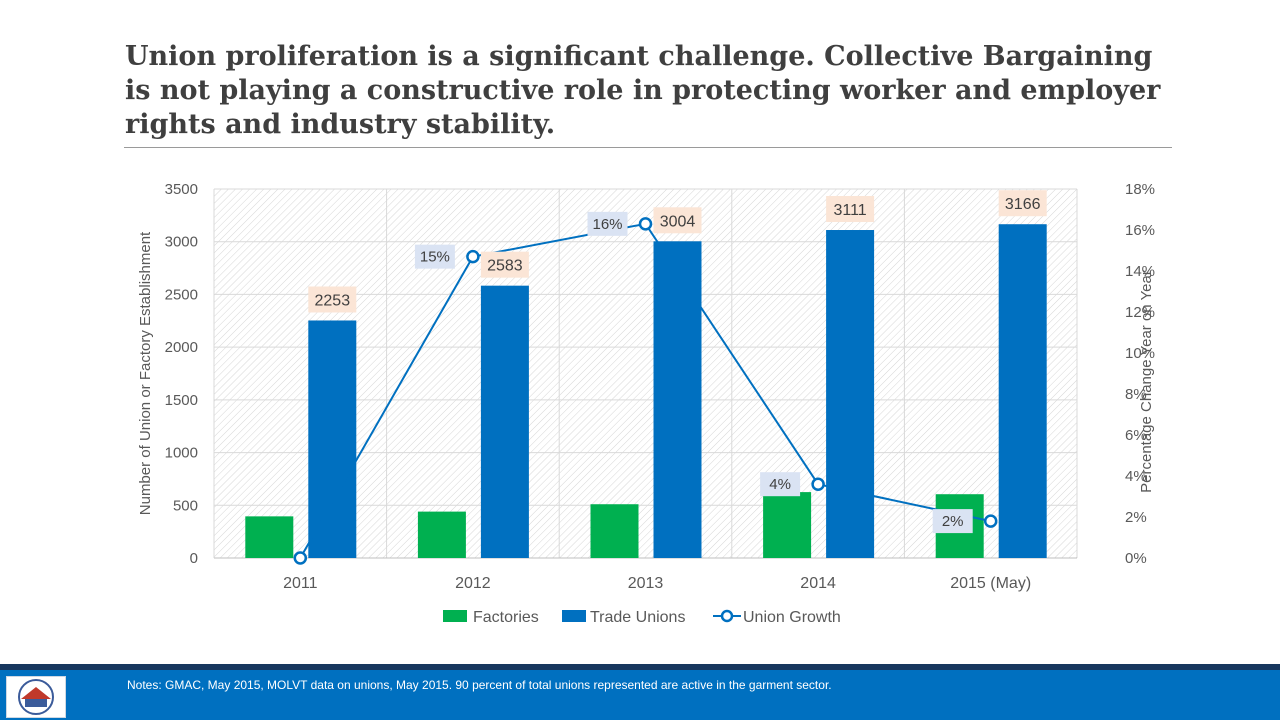 This screenshot has height=722, width=1280. What do you see at coordinates (181, 347) in the screenshot?
I see `y-tick-label: 2000` at bounding box center [181, 347].